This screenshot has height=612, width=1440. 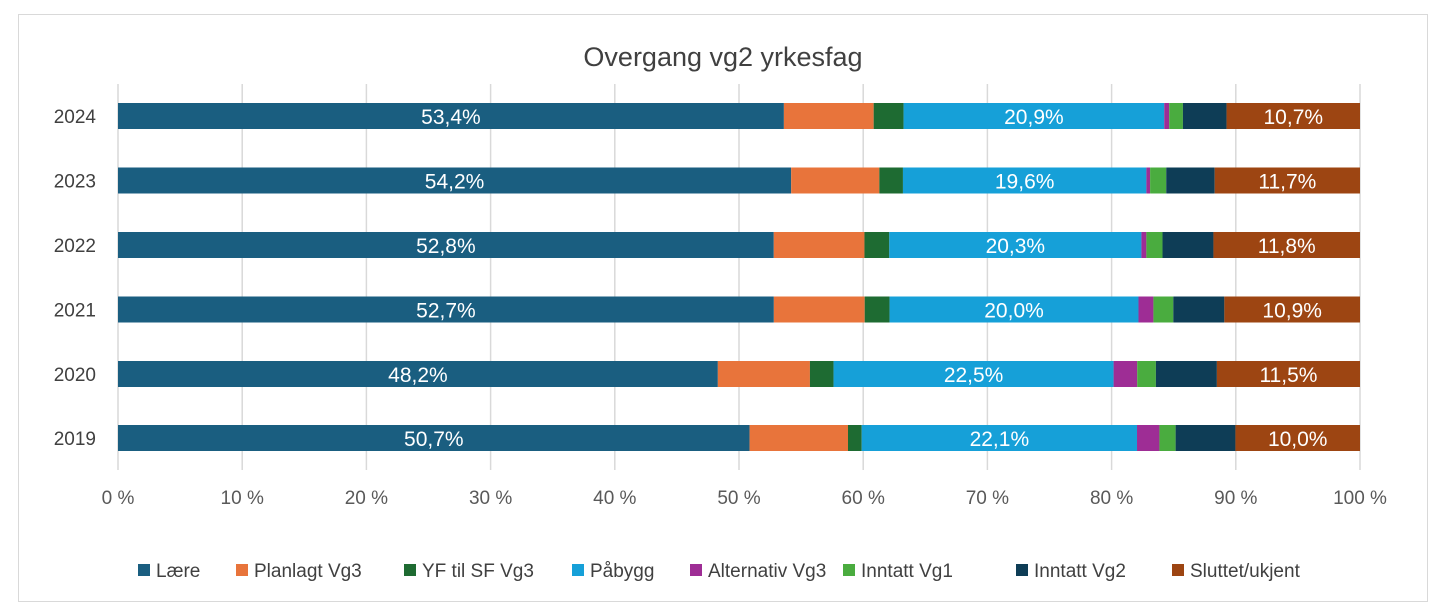 I want to click on y-tick-label: 2024, so click(x=75, y=117).